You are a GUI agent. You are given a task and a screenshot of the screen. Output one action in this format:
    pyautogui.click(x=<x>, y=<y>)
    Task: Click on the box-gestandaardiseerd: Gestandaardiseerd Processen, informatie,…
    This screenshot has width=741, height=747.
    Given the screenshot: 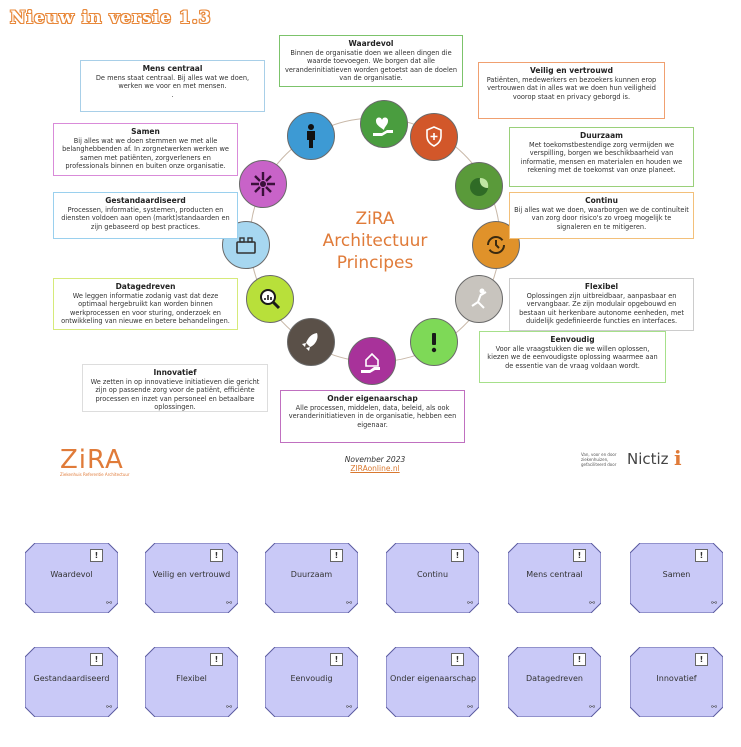 What is the action you would take?
    pyautogui.click(x=145, y=215)
    